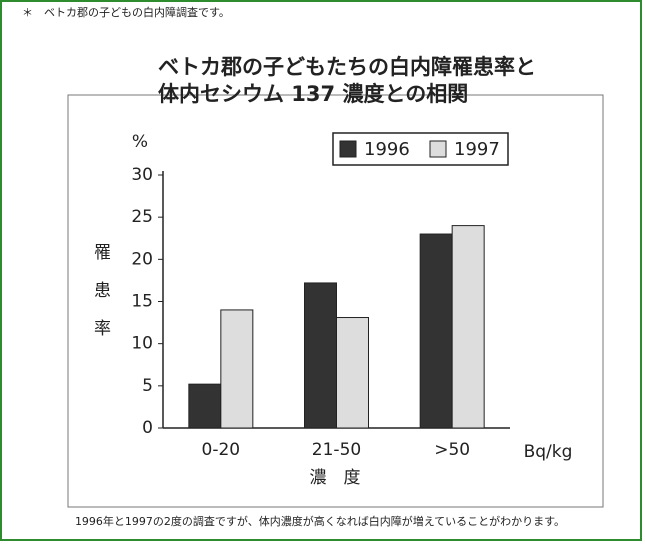 This screenshot has height=545, width=645. Describe the element at coordinates (313, 94) in the screenshot. I see `chart-title: 体内セシウム 137 濃度との相関` at that location.